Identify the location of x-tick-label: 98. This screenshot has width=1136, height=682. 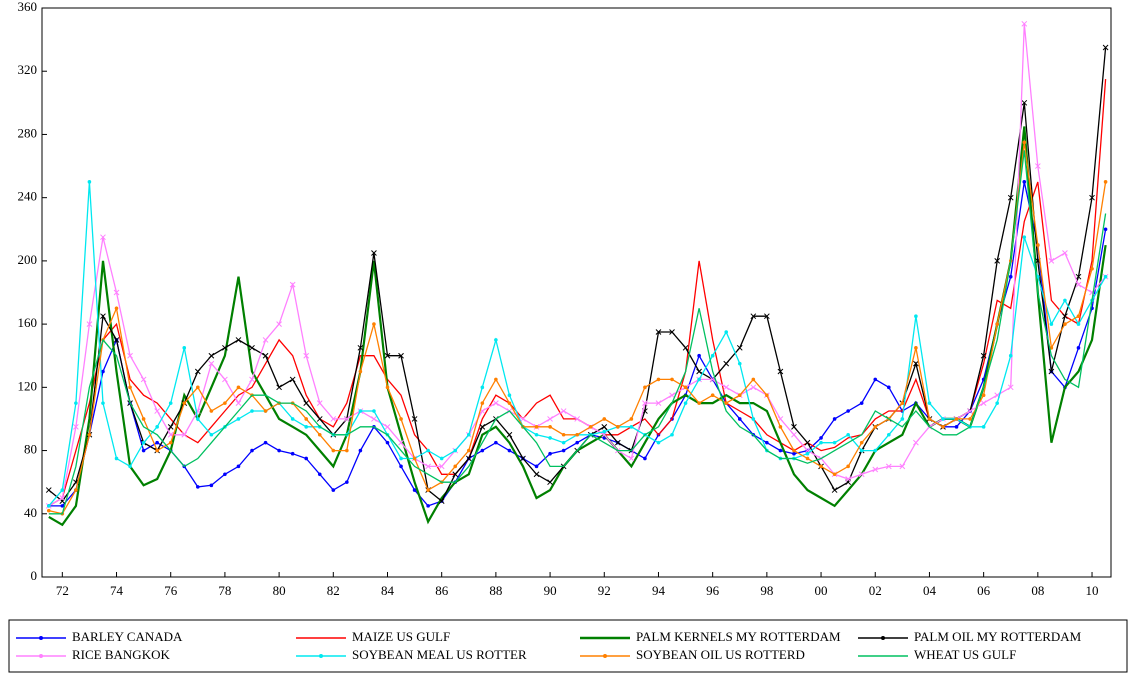
(766, 590).